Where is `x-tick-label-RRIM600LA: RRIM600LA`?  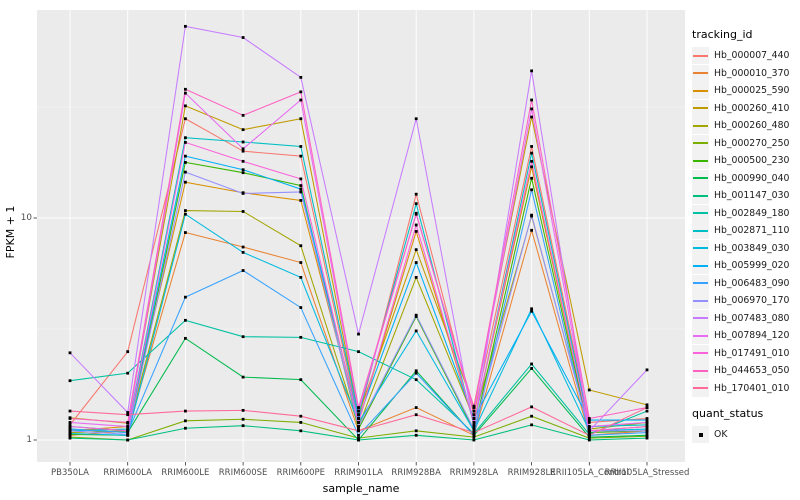 x-tick-label-RRIM600LA: RRIM600LA is located at coordinates (127, 473).